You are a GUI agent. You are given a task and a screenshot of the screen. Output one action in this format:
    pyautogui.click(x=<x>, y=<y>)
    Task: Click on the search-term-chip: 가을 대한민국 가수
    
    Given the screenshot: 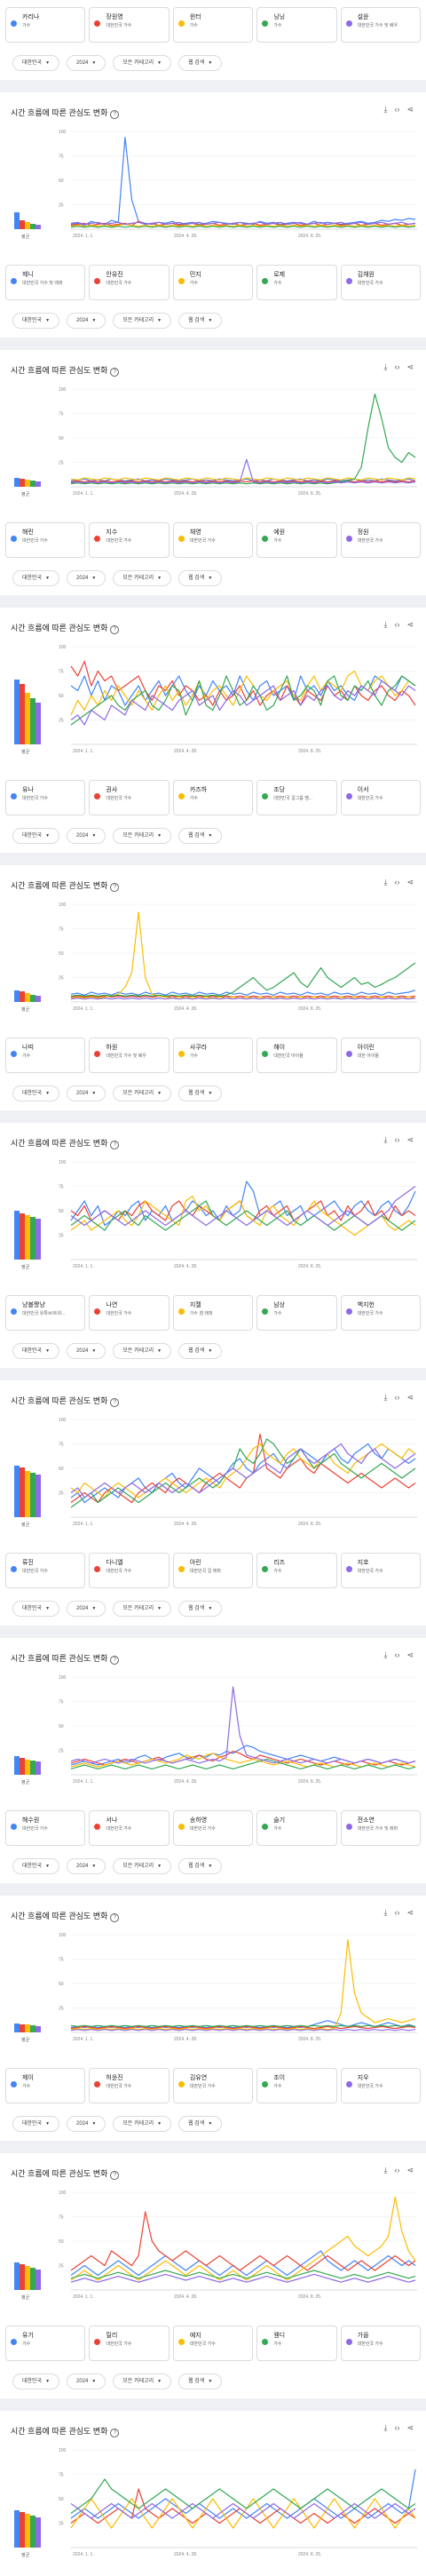 What is the action you would take?
    pyautogui.click(x=381, y=2343)
    